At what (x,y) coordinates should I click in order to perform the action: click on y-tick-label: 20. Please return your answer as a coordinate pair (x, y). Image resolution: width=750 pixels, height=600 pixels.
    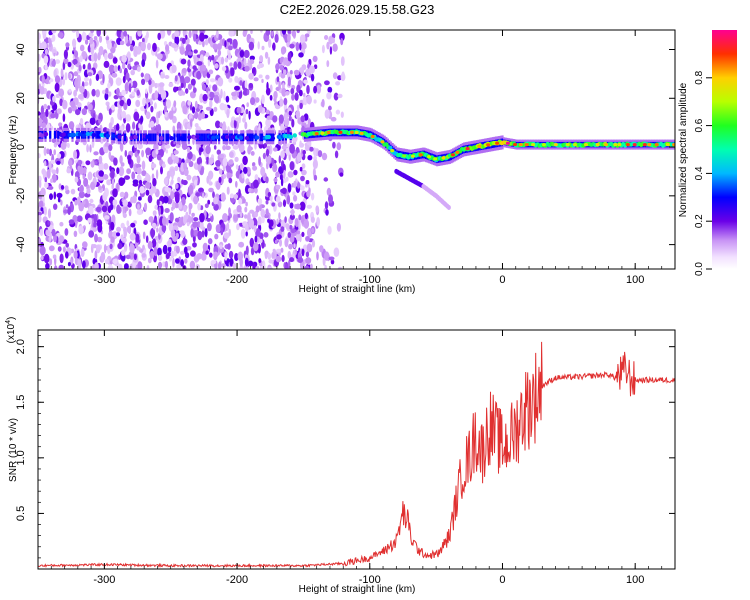
    Looking at the image, I should click on (21, 98).